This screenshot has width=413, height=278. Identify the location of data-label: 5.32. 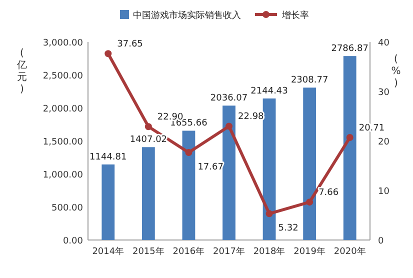
(288, 229).